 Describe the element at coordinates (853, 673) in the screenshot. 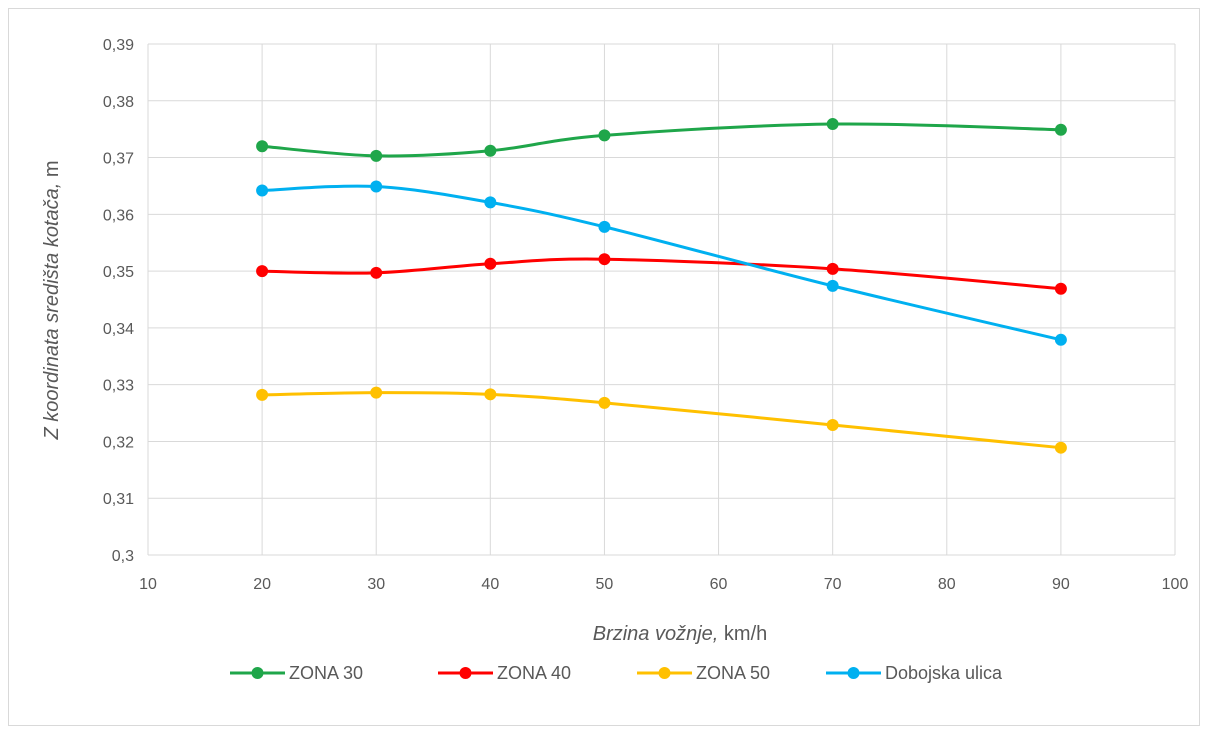

I see `legend-marker-dobojska-ulica` at that location.